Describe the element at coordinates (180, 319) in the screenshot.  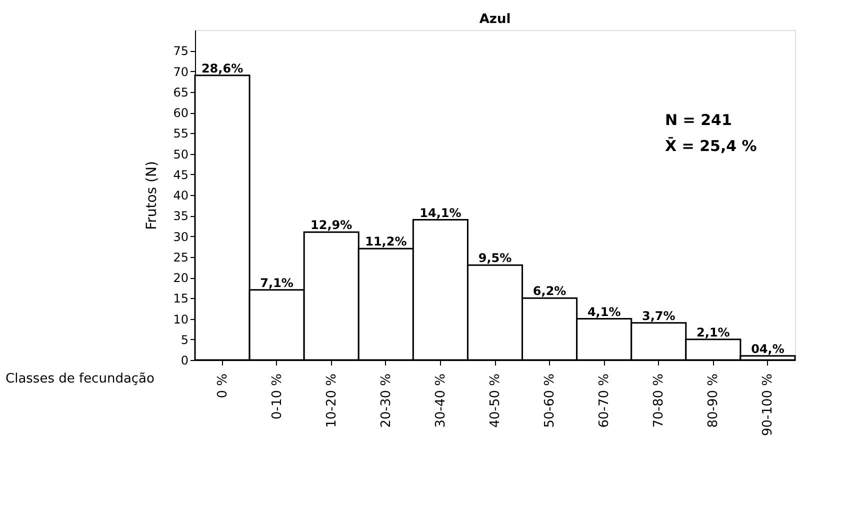
I see `y-tick-label: 10` at that location.